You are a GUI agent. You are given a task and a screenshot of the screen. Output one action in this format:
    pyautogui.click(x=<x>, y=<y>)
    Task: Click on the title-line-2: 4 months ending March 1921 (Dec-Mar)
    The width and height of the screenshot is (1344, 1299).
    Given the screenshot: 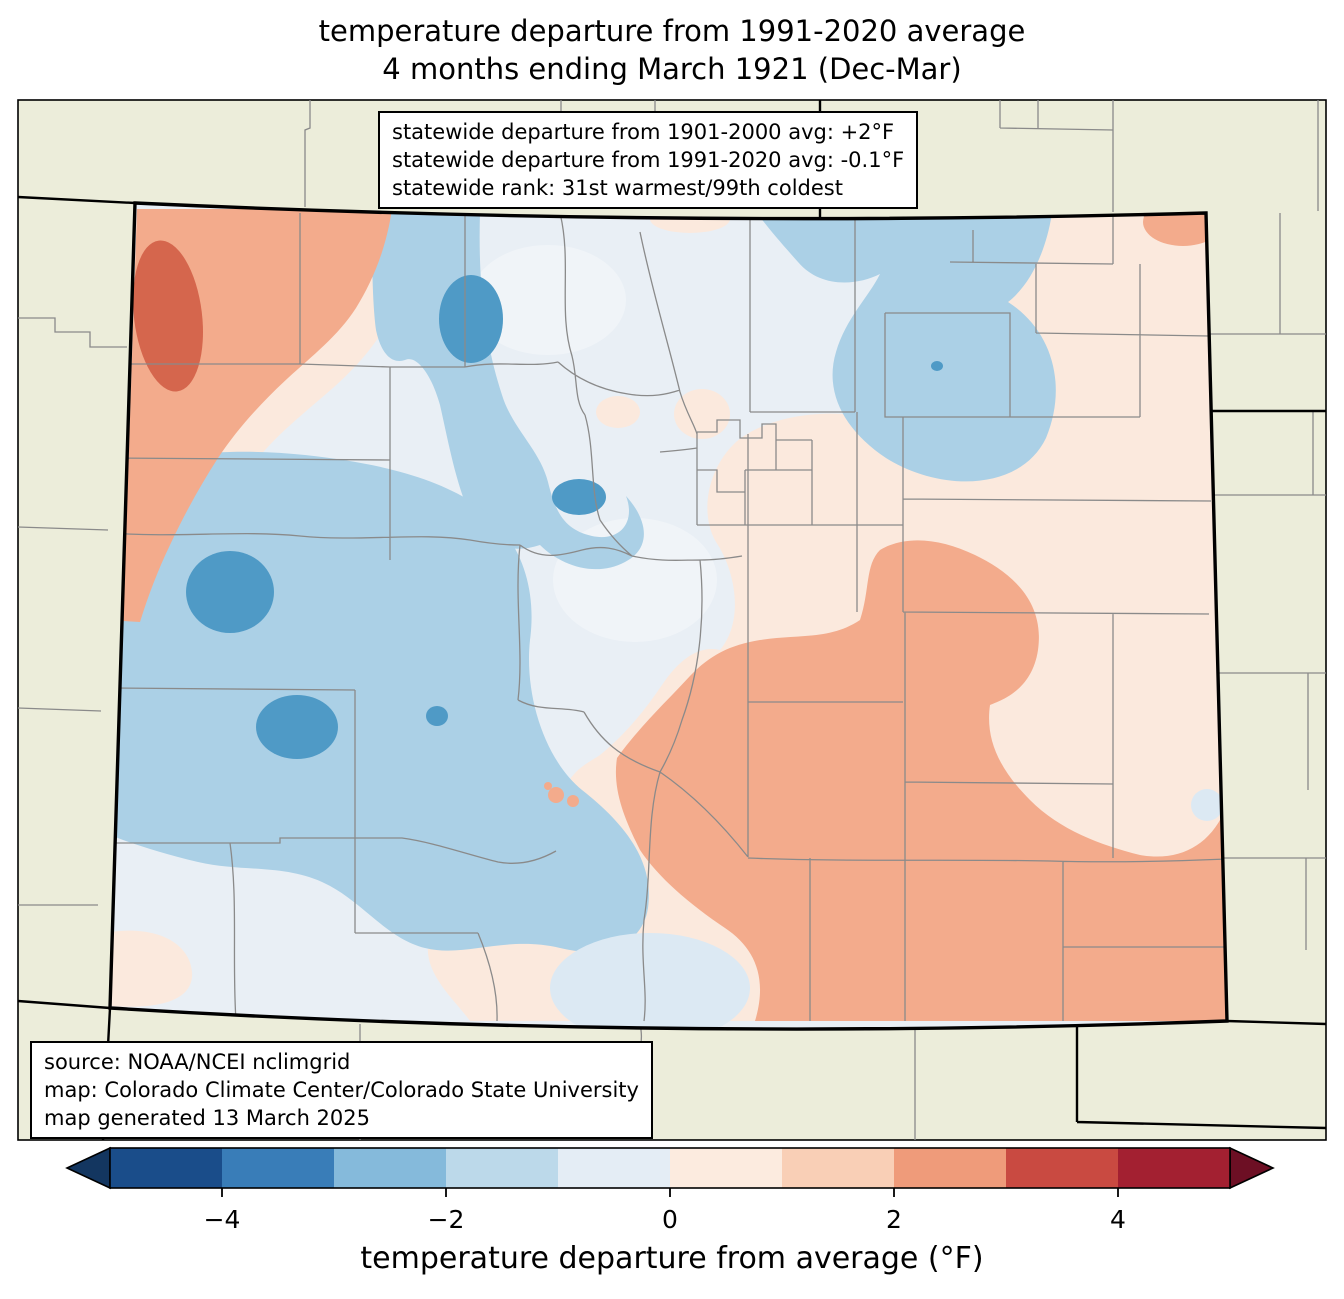 What is the action you would take?
    pyautogui.click(x=672, y=69)
    